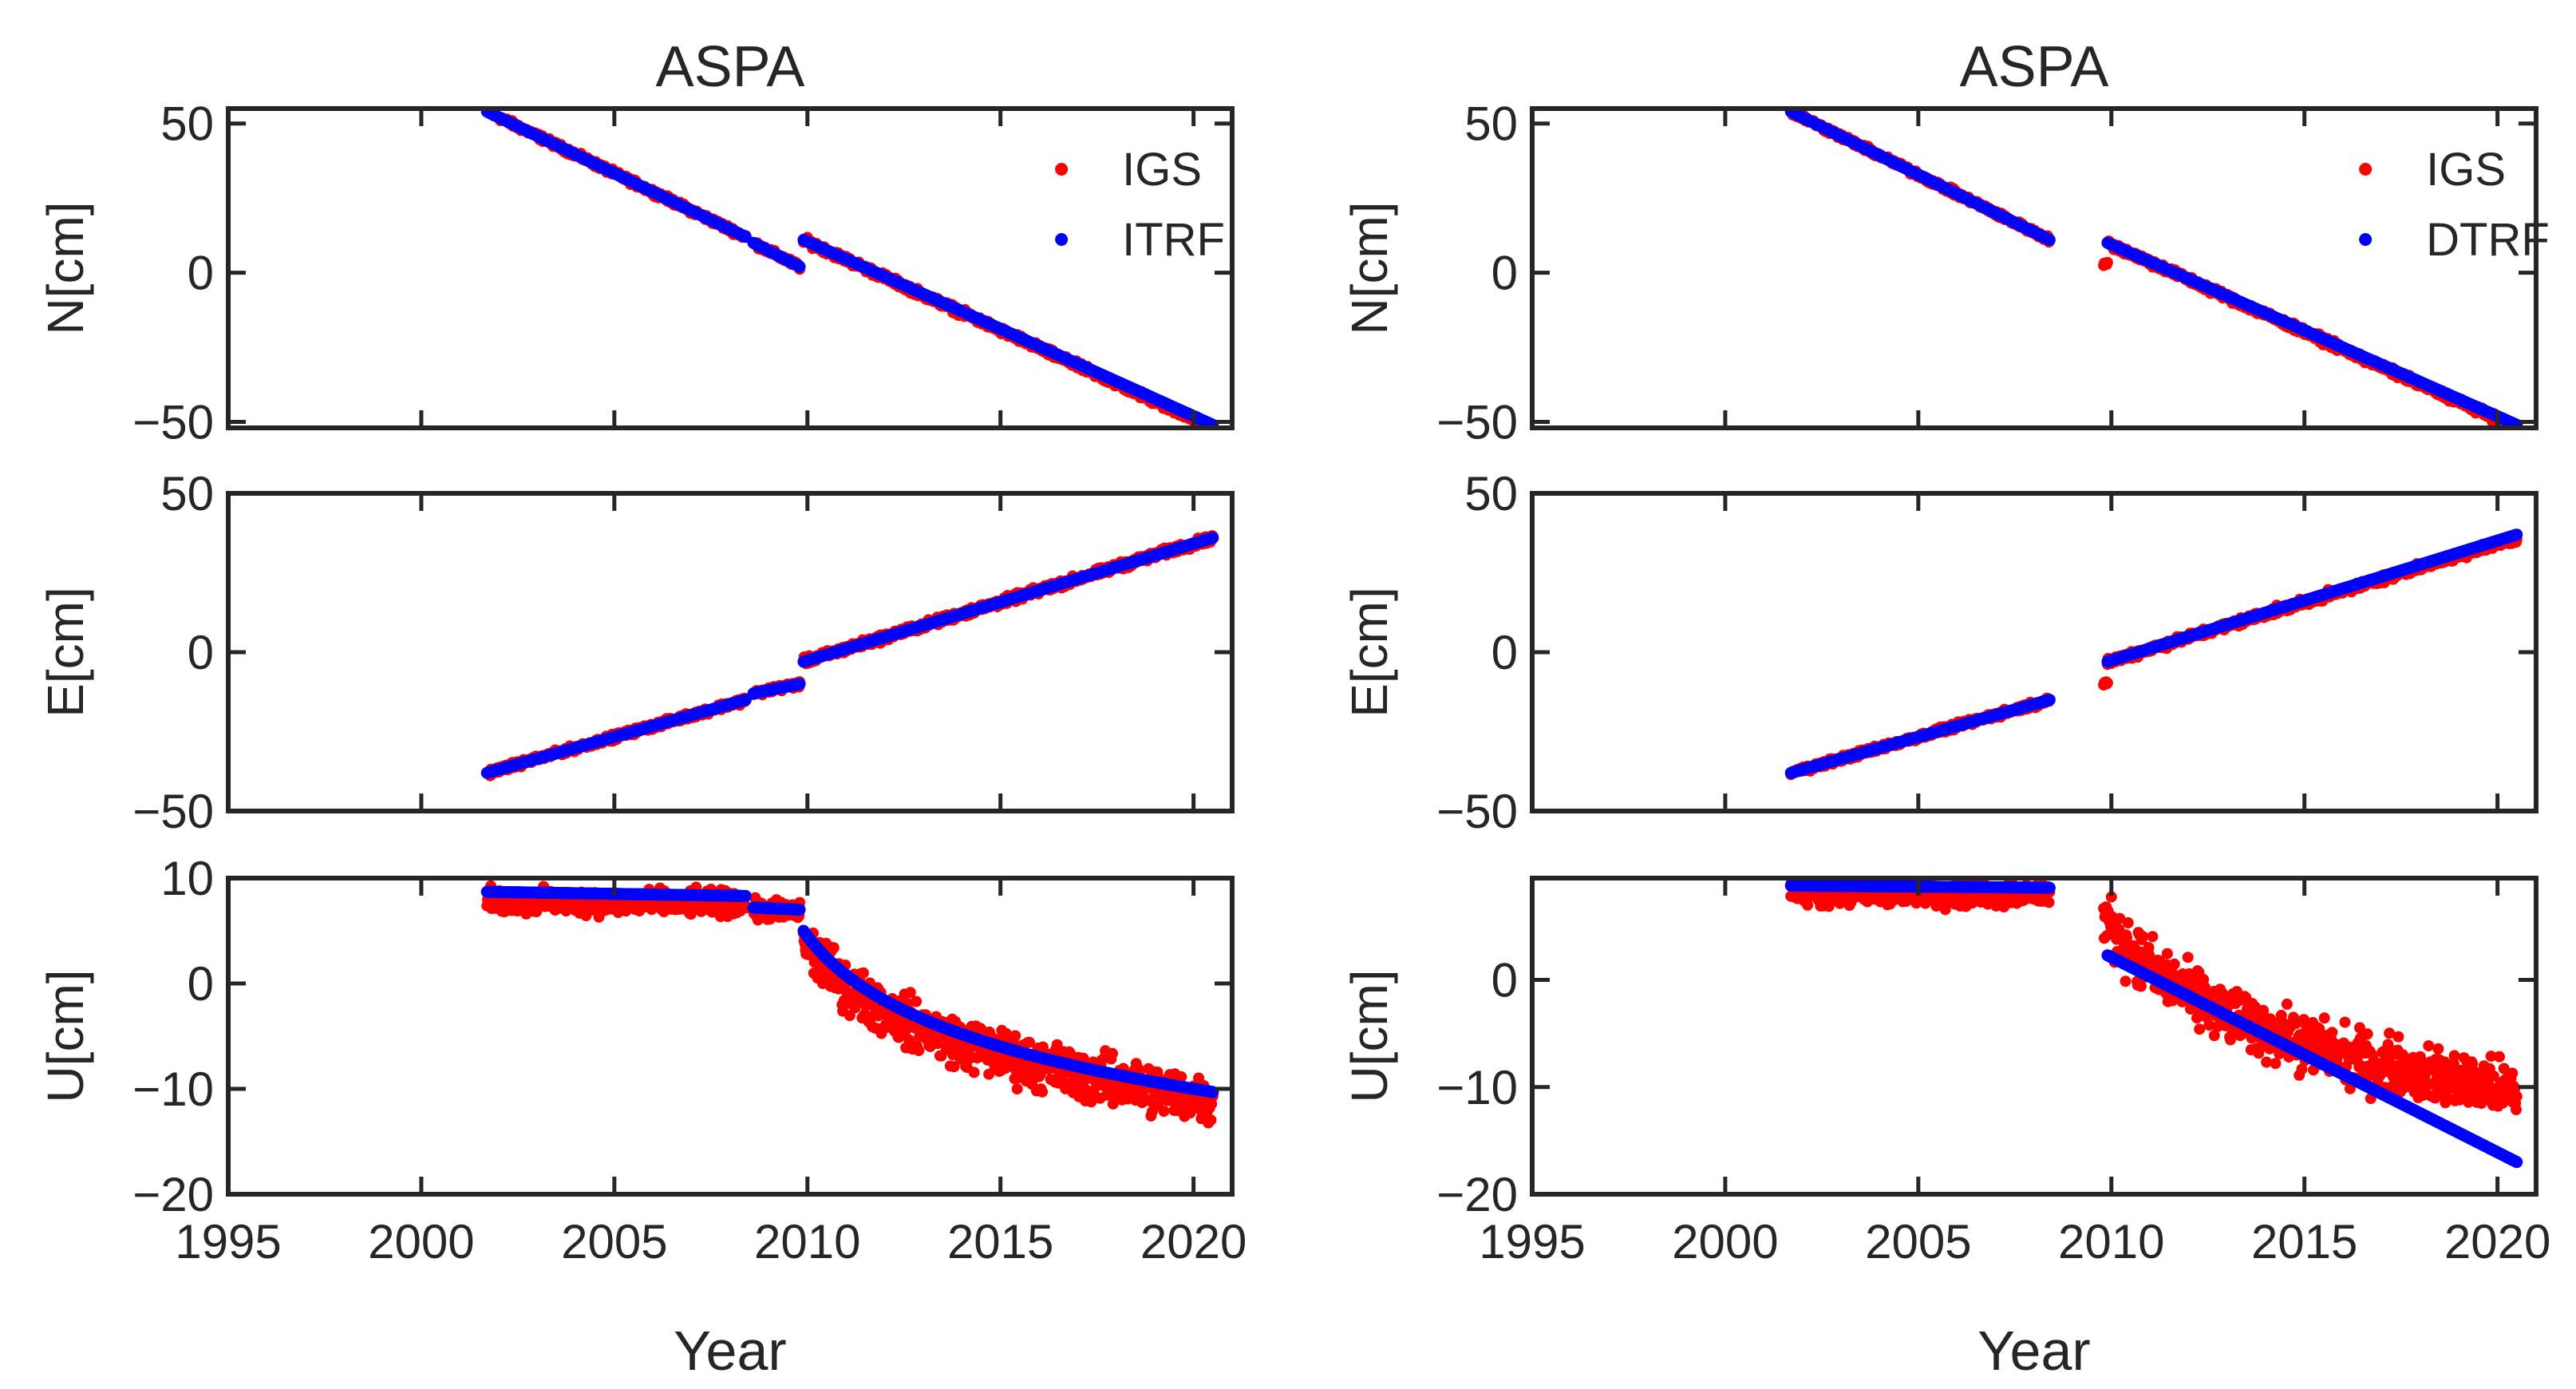 Image resolution: width=2576 pixels, height=1389 pixels. I want to click on legend-marker-igs, so click(1062, 169).